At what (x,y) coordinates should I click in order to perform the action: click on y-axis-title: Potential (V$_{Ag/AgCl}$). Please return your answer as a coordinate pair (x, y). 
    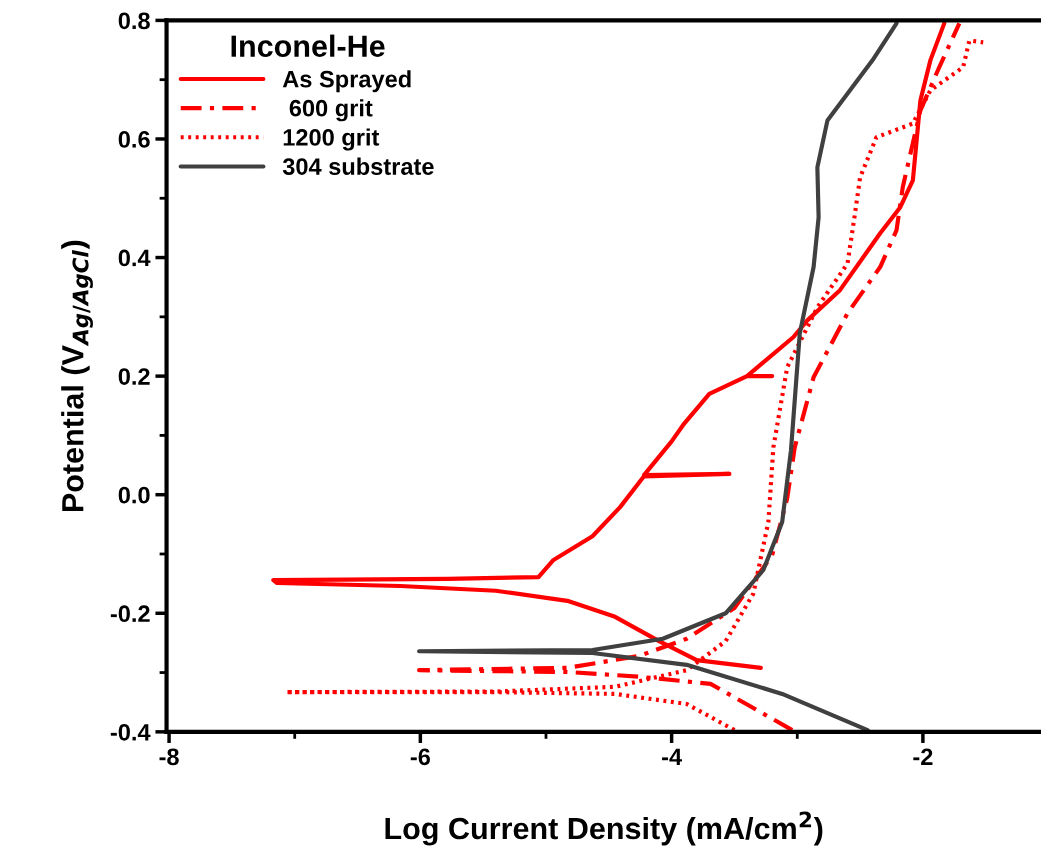
    Looking at the image, I should click on (77, 376).